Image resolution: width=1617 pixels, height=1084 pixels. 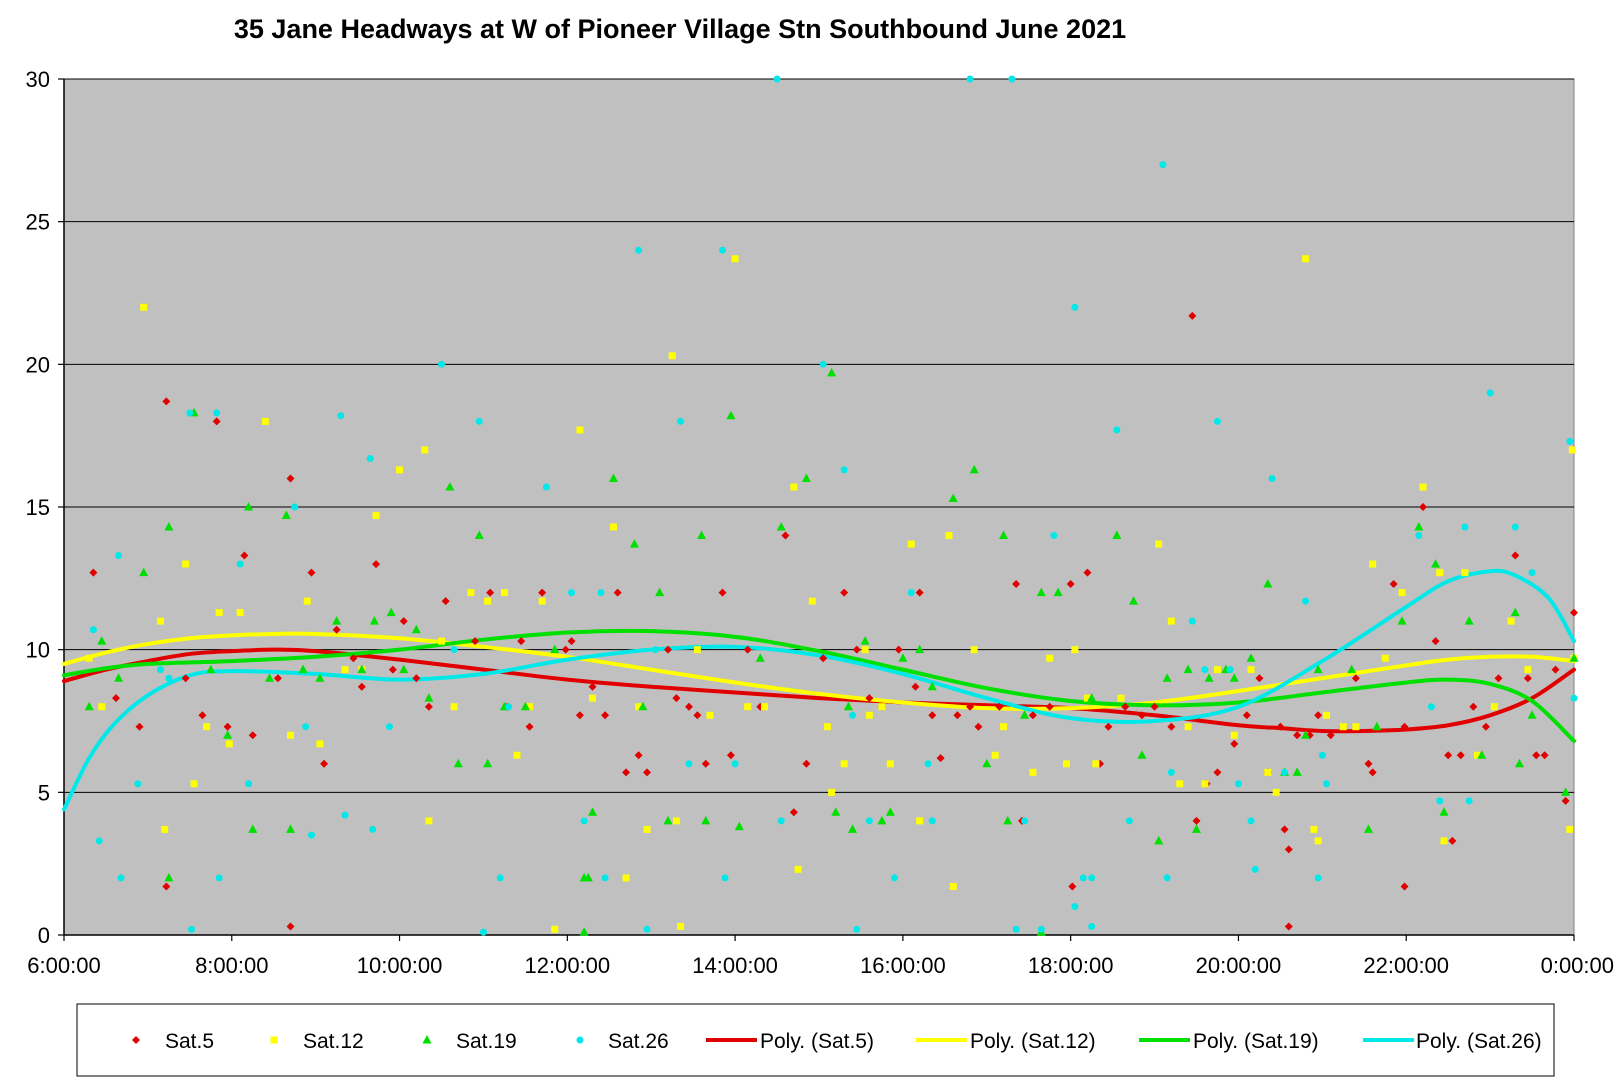 I want to click on x-tick-label: 16:00:00, so click(x=903, y=965).